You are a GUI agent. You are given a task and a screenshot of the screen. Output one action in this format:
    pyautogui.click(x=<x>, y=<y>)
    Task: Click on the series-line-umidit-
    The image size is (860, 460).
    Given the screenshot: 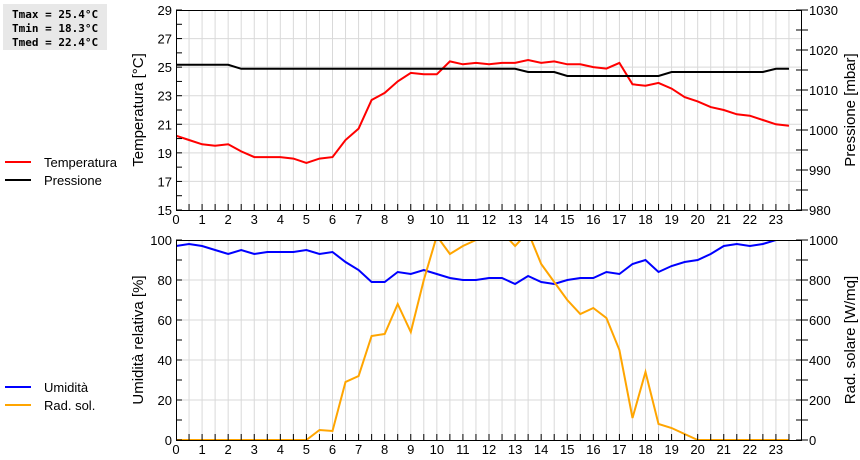 What is the action you would take?
    pyautogui.click(x=482, y=263)
    